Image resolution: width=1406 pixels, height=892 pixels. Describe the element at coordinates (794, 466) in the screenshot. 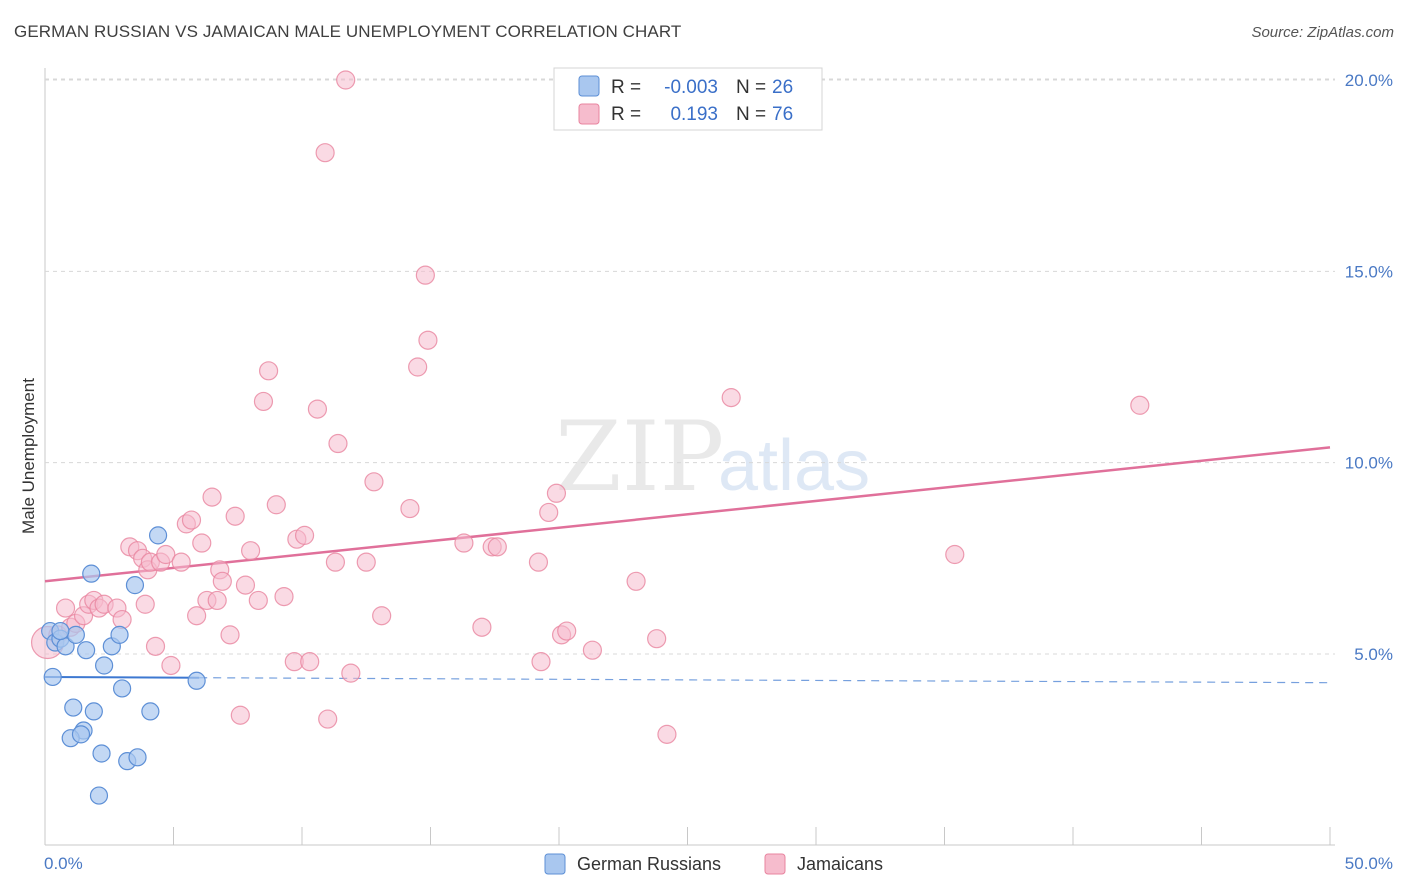

I see `watermark-atlas: atlas` at that location.